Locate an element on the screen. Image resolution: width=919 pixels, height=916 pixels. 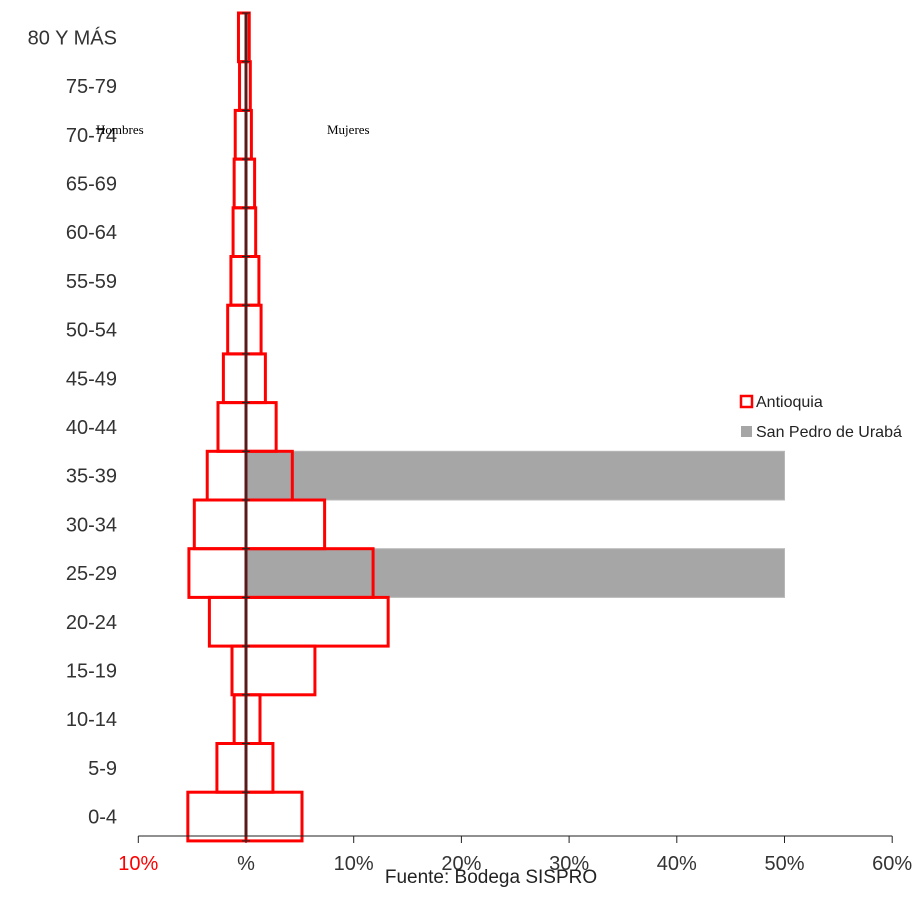
category-label: 65-69 is located at coordinates (91, 184).